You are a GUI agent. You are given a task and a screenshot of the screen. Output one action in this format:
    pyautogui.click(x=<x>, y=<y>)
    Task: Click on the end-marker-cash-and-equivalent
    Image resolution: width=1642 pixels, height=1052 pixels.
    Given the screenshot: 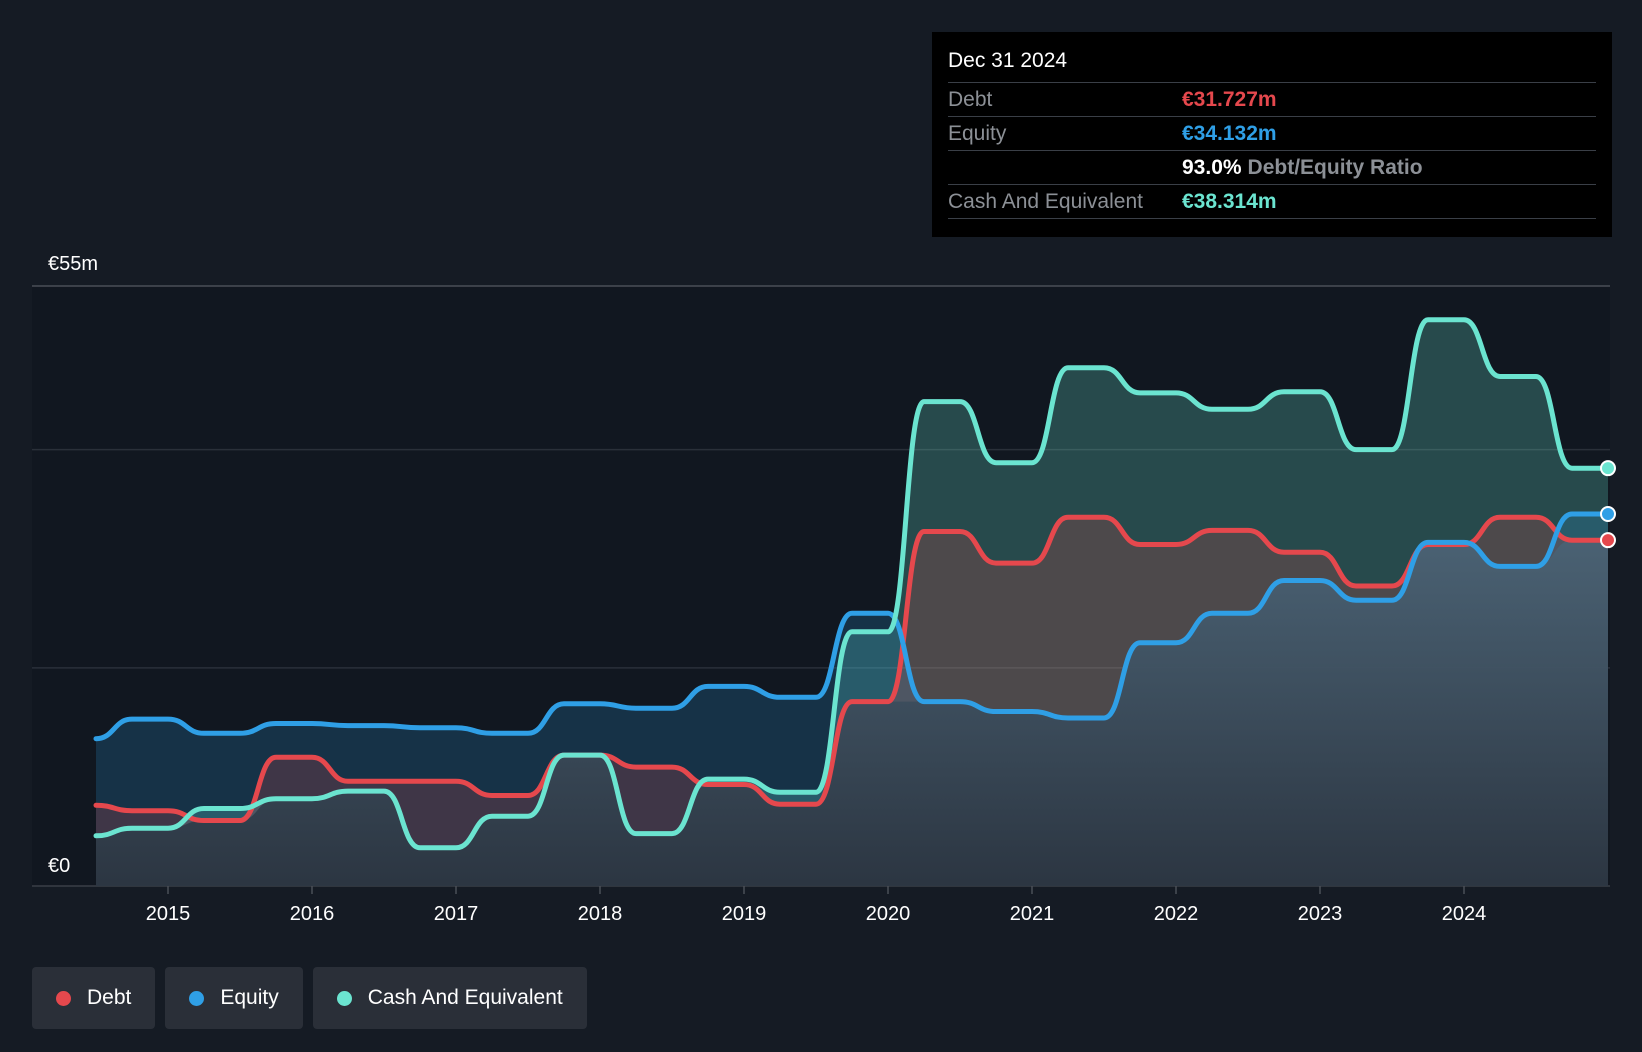 What is the action you would take?
    pyautogui.click(x=1608, y=468)
    